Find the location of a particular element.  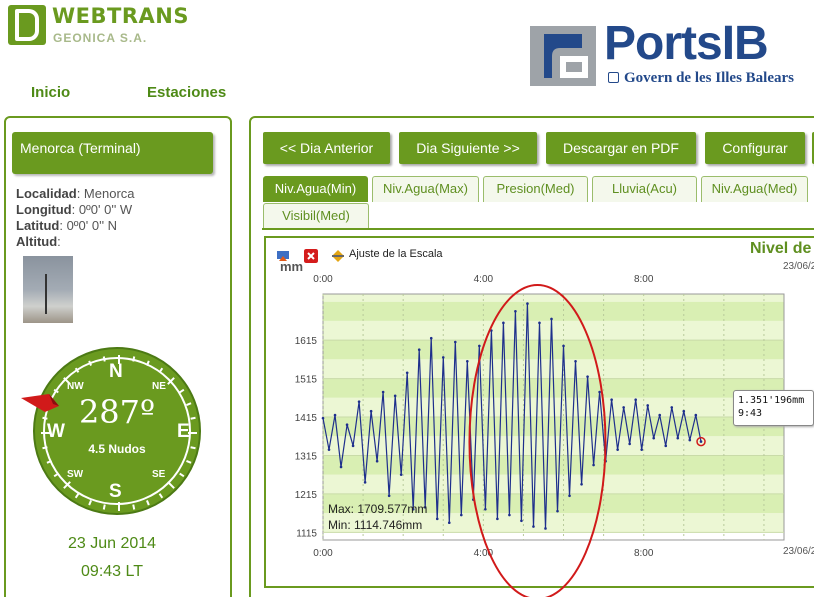

wind-direction: 287º is located at coordinates (117, 412).